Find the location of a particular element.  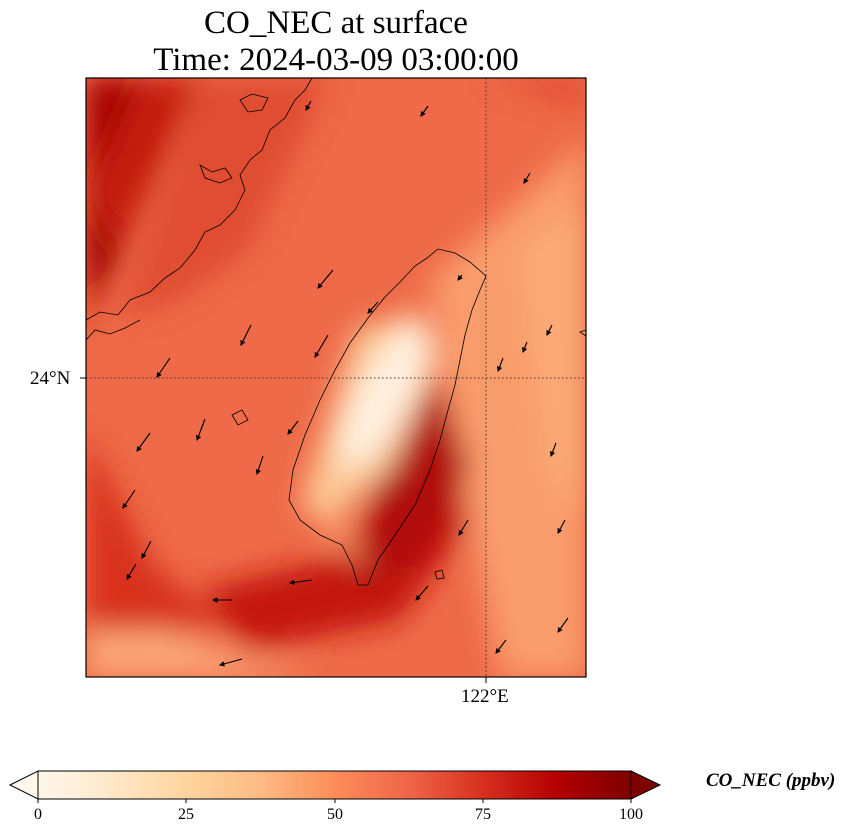

colorbar-extend-min is located at coordinates (23, 785).